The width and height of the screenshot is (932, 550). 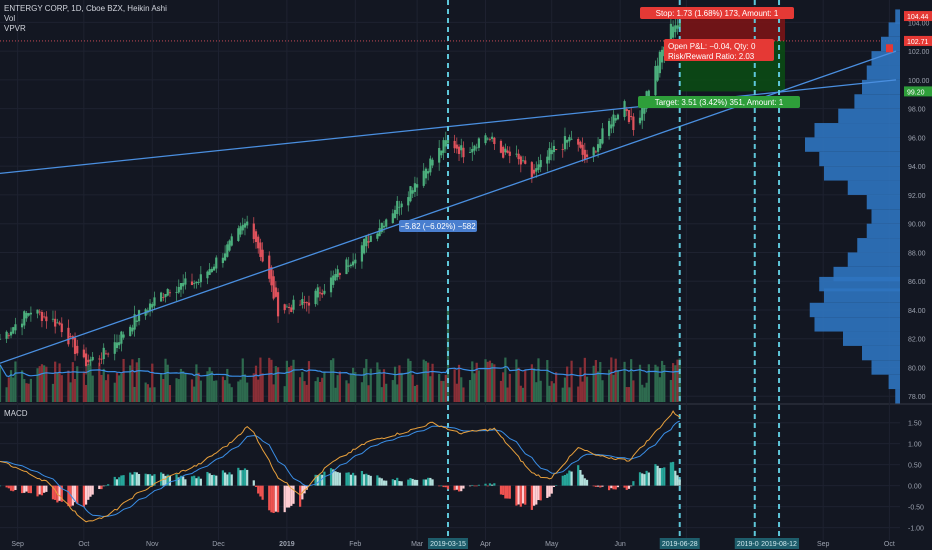 I want to click on time-tick-label: Mar, so click(x=417, y=544).